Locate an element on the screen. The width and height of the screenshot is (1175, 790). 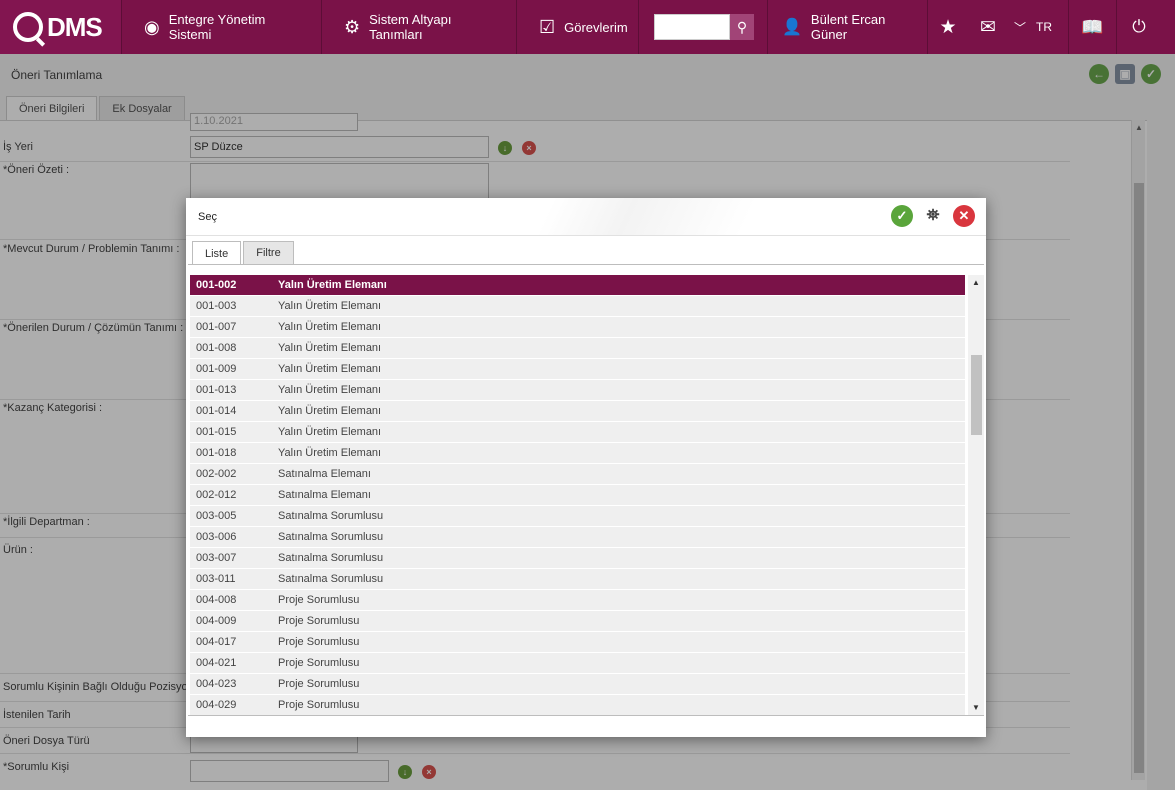
confirm-check-icon: ✓ is located at coordinates (902, 216).